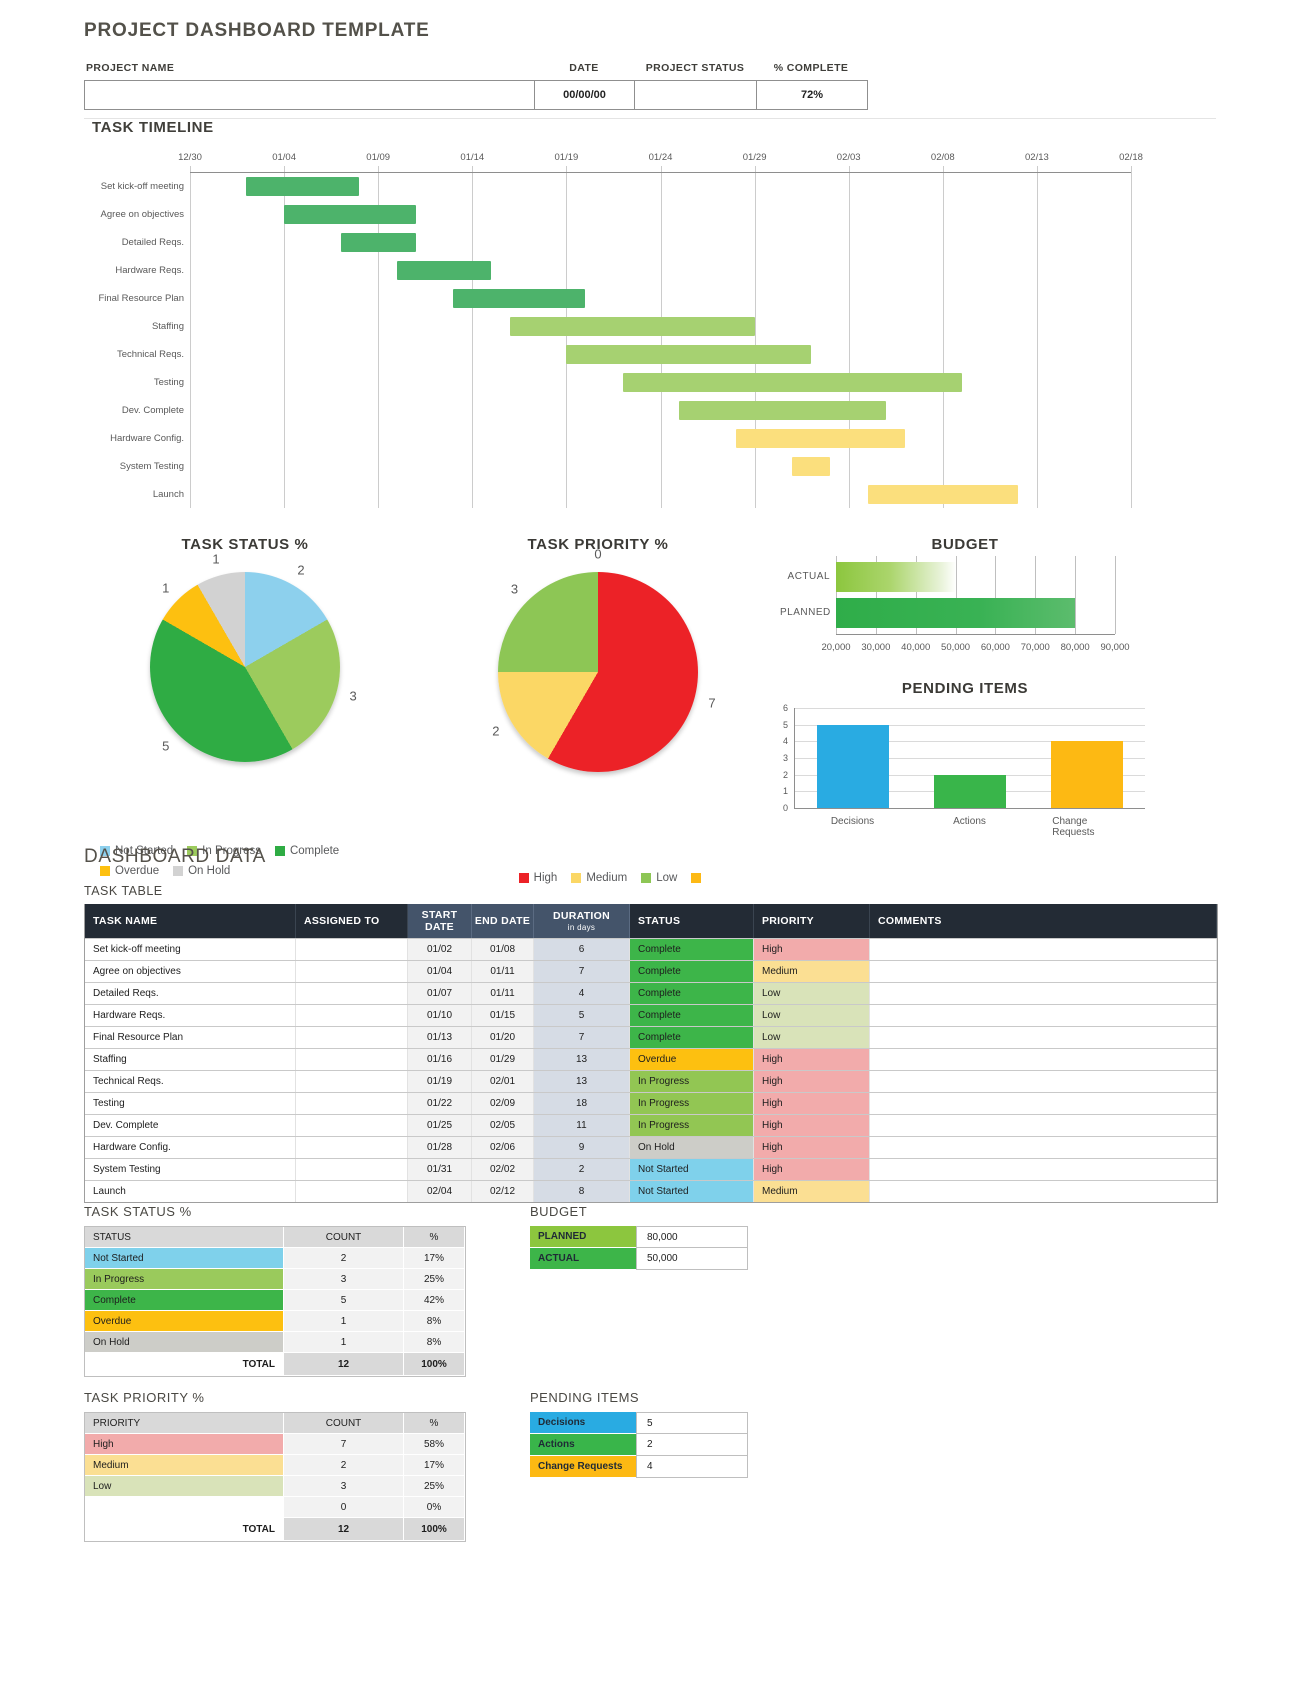 The width and height of the screenshot is (1300, 1682). What do you see at coordinates (434, 1444) in the screenshot?
I see `cell-pct: 58%` at bounding box center [434, 1444].